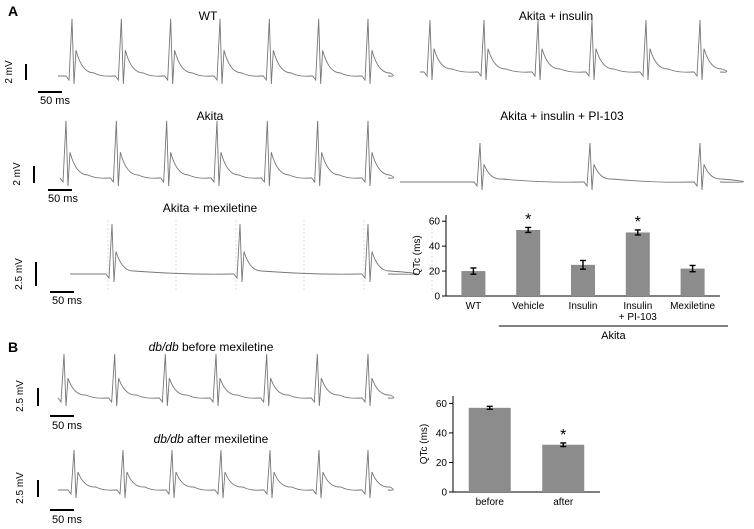 This screenshot has height=529, width=754. I want to click on ecg-trace-wt, so click(226, 51).